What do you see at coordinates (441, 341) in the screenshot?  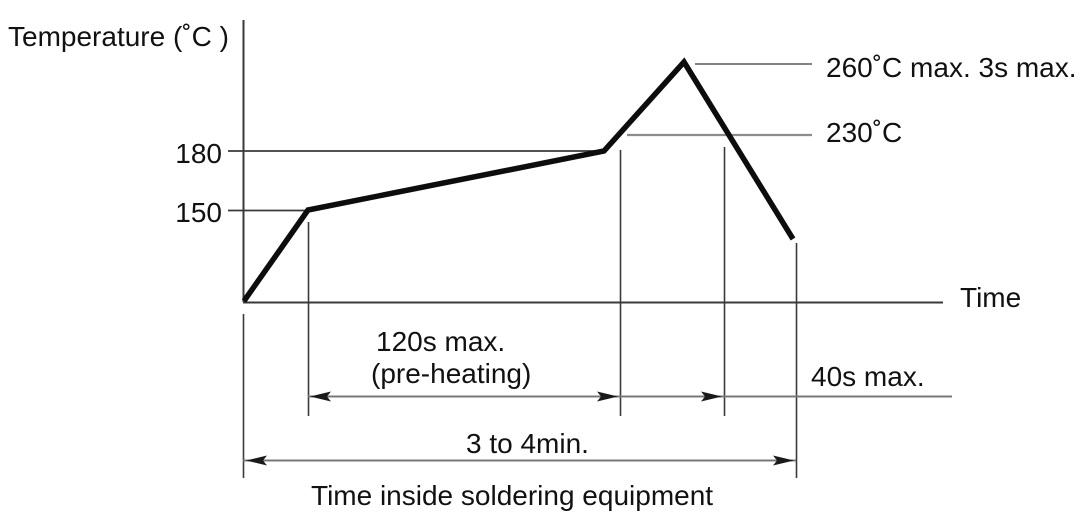 I see `preheat-duration-label: 120s max.` at bounding box center [441, 341].